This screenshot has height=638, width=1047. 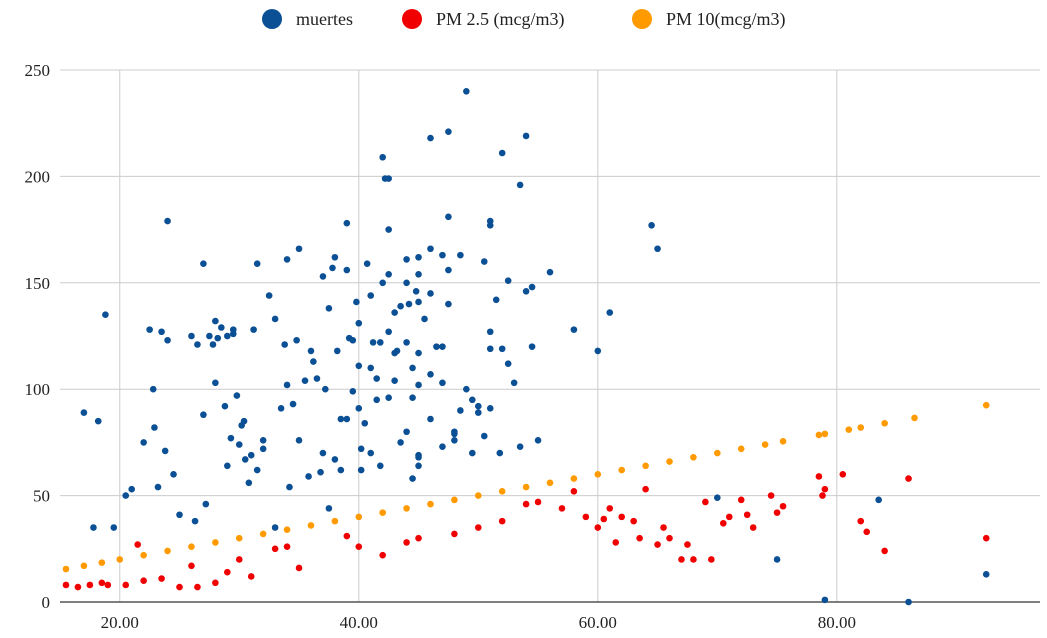 What do you see at coordinates (726, 19) in the screenshot?
I see `legend-label-pm10: PM 10(mcg/m3)` at bounding box center [726, 19].